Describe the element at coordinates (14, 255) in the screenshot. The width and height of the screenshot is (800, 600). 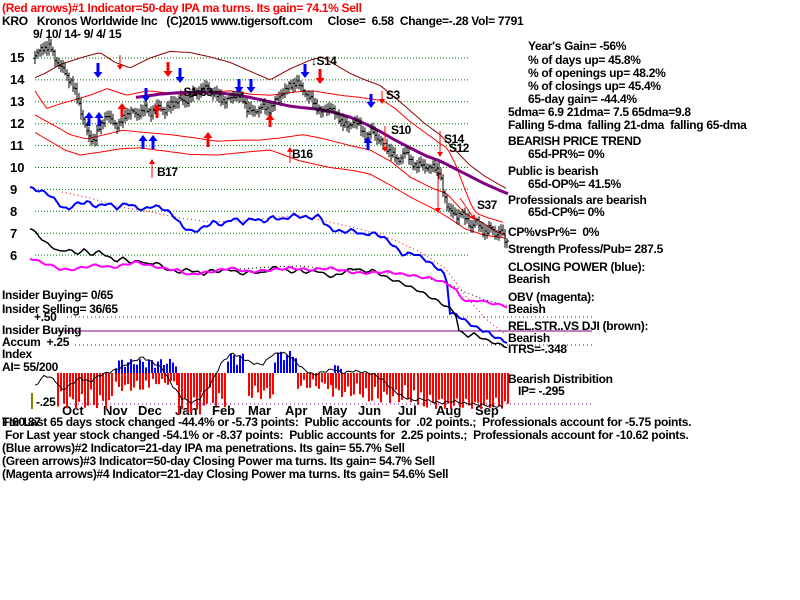
I see `price-tick-6: 6` at that location.